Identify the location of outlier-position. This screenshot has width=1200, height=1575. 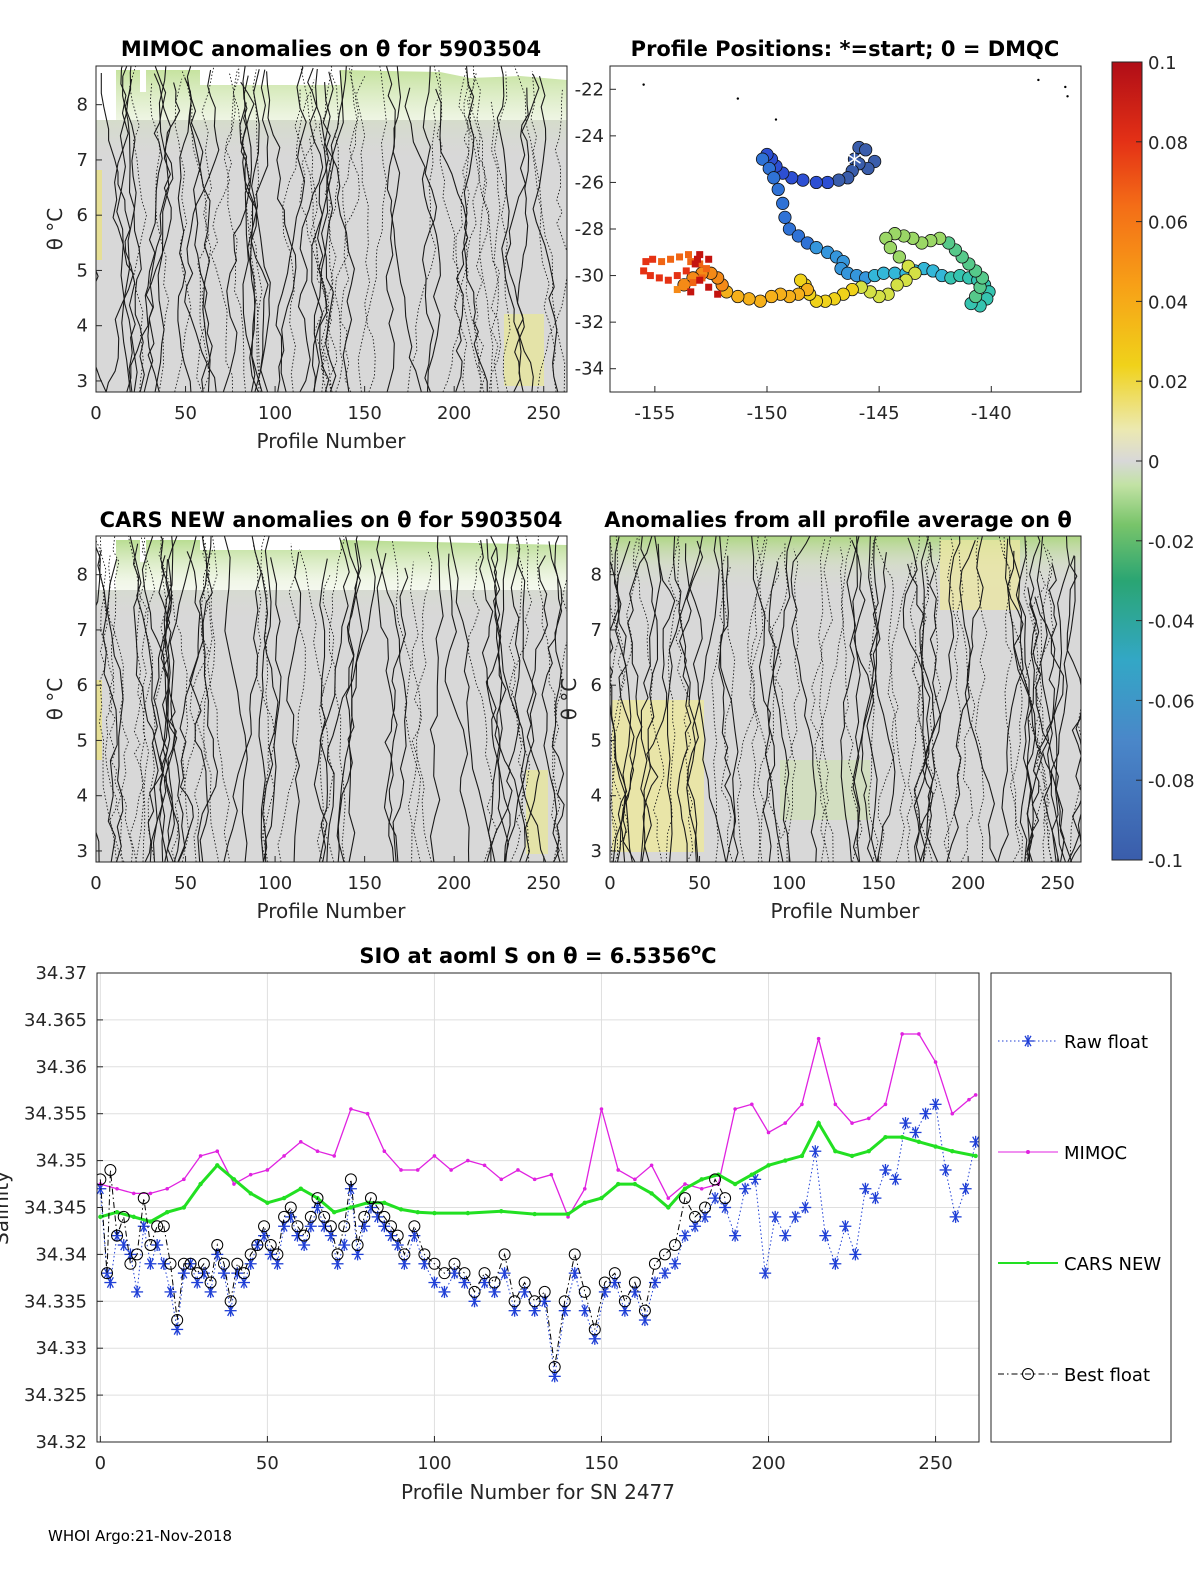
(1065, 87).